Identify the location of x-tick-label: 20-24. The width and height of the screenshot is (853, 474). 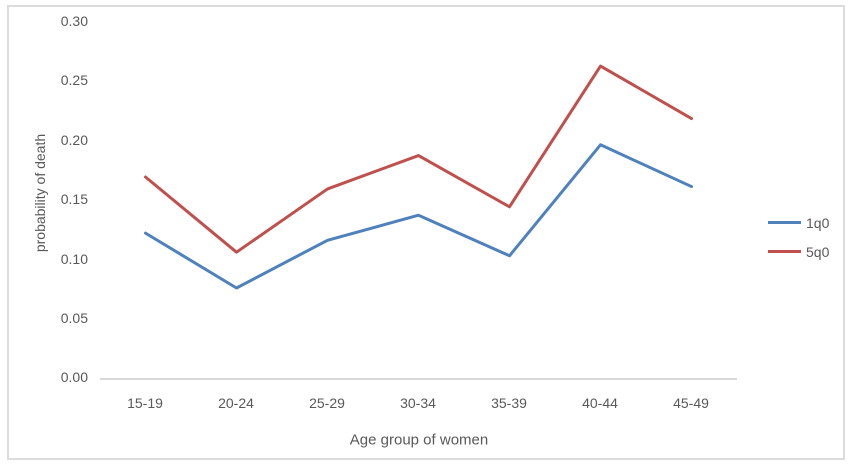
(236, 403).